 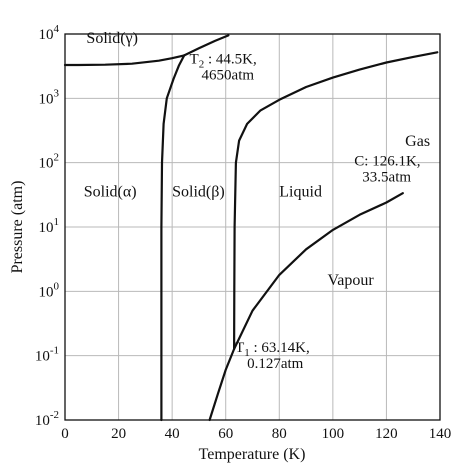 What do you see at coordinates (65, 434) in the screenshot?
I see `x-tick-label-0: 0` at bounding box center [65, 434].